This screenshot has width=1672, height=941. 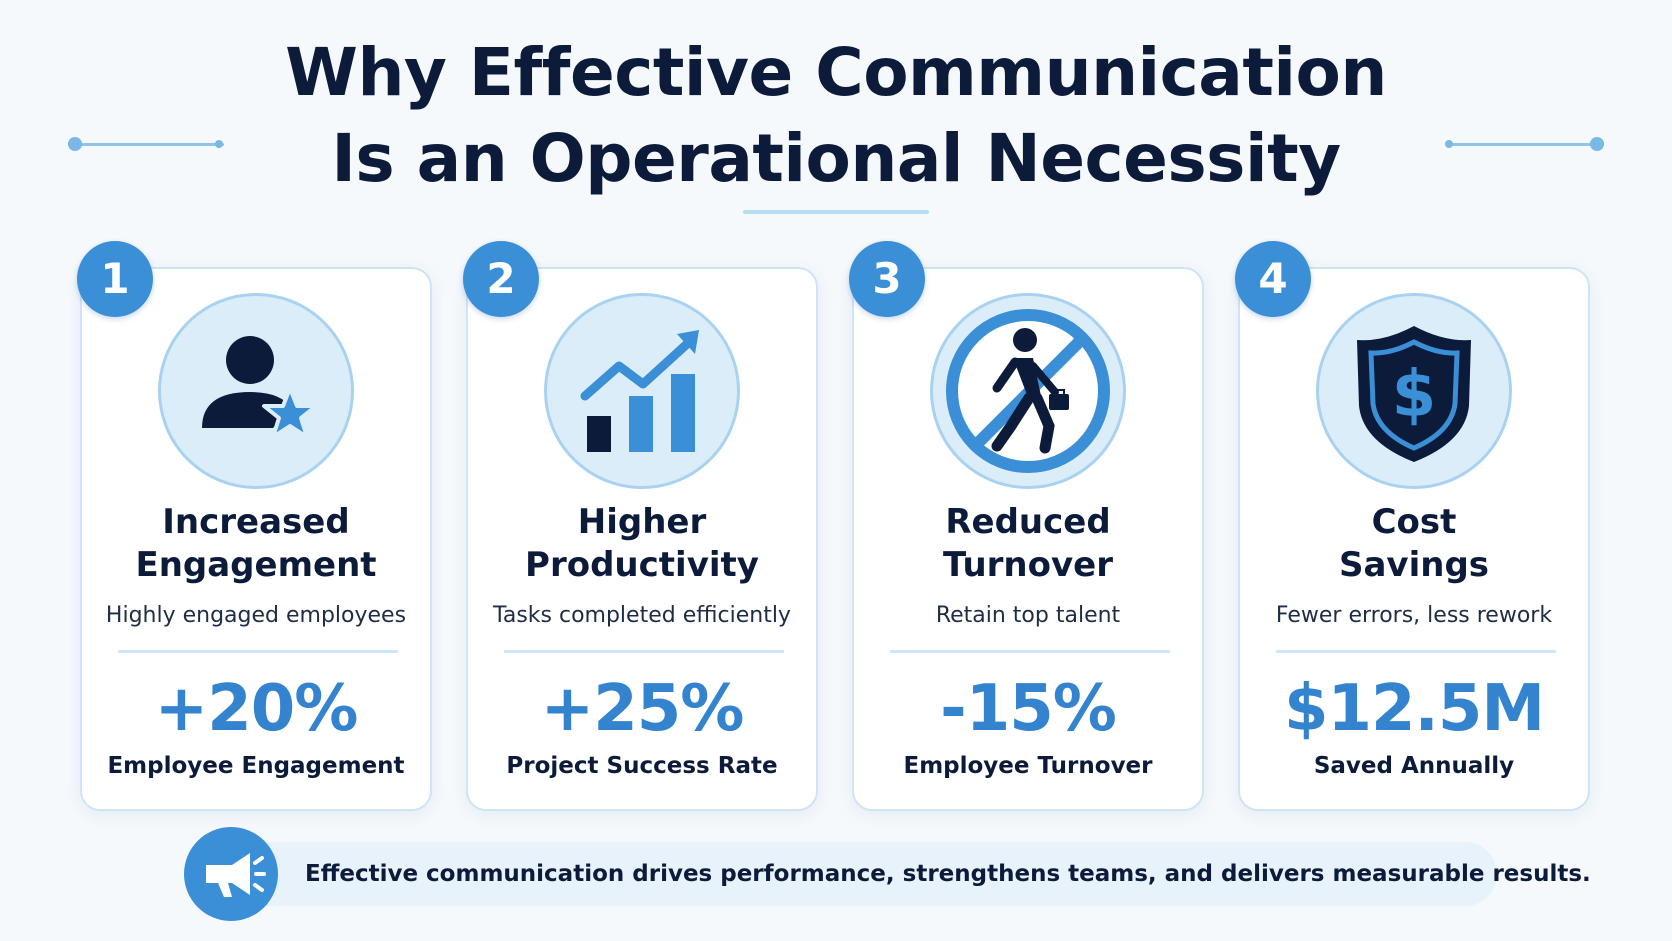 I want to click on card-stat-label: Employee Turnover, so click(x=1028, y=766).